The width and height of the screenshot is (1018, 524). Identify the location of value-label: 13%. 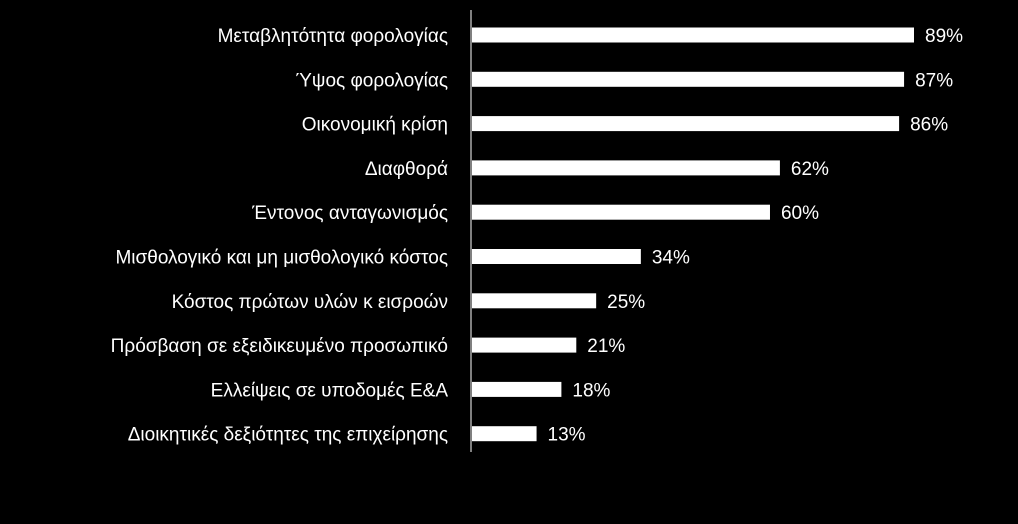
(567, 435).